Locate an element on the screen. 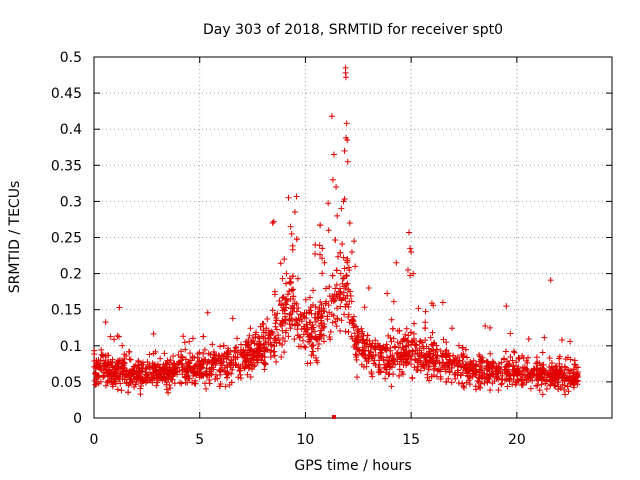 The image size is (640, 480). x-tick-label: 10 is located at coordinates (306, 440).